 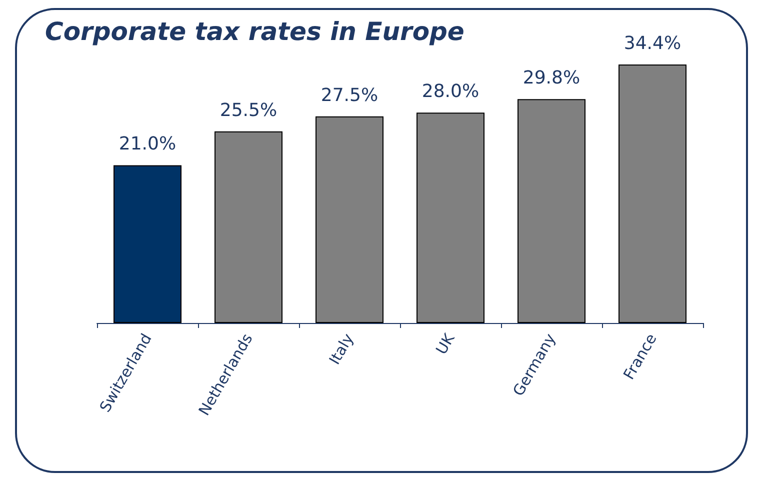 I want to click on data-label: 28.0%, so click(x=451, y=91).